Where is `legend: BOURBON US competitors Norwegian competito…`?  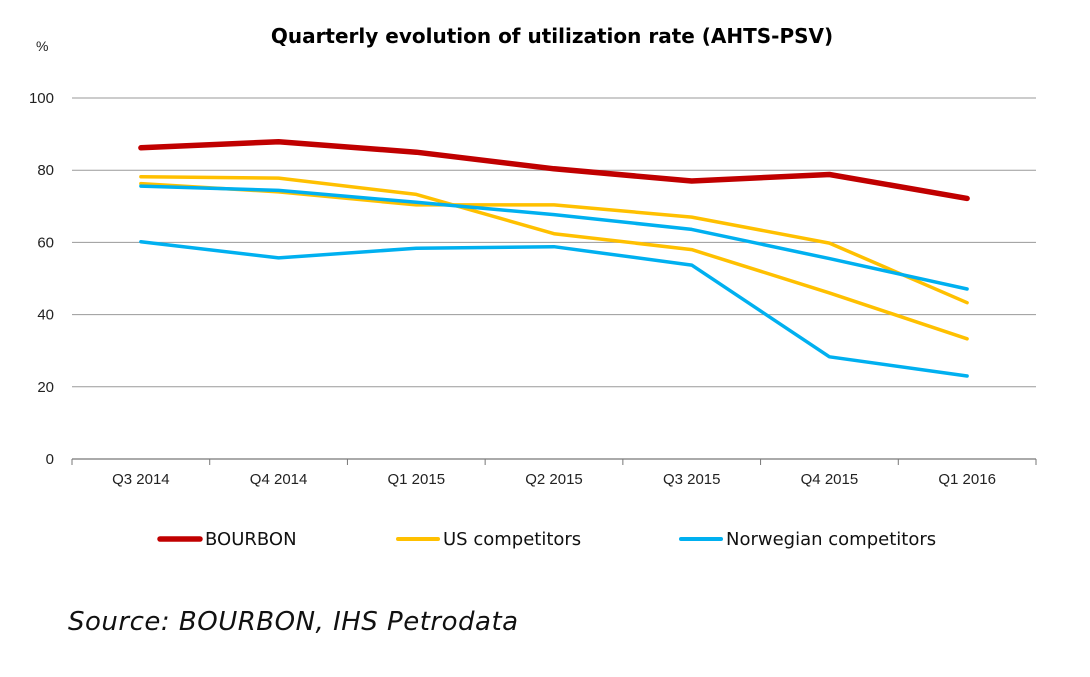
legend: BOURBON US competitors Norwegian competito… is located at coordinates (546, 539).